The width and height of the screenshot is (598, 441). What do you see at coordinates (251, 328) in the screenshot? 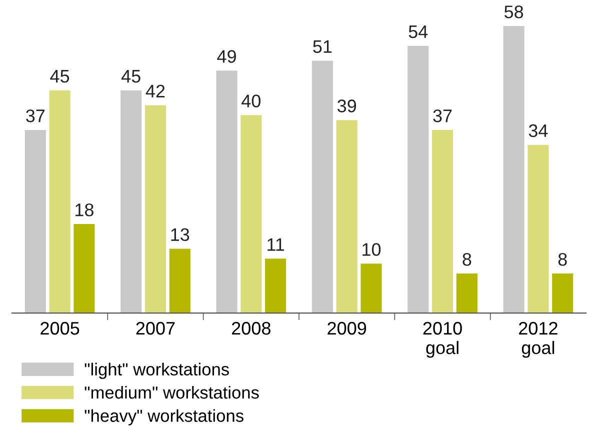
I see `x-tick-label: 2008` at bounding box center [251, 328].